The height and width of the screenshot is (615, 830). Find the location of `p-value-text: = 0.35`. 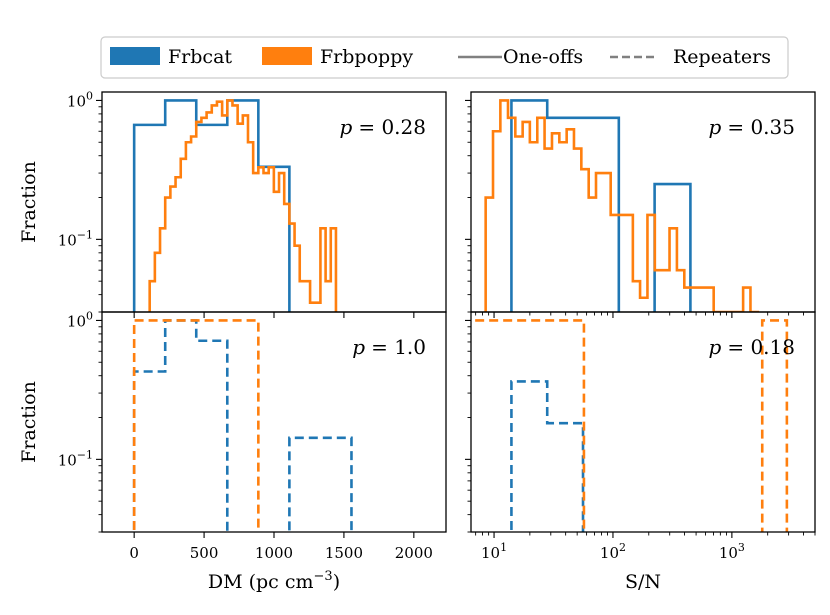

p-value-text: = 0.35 is located at coordinates (761, 127).